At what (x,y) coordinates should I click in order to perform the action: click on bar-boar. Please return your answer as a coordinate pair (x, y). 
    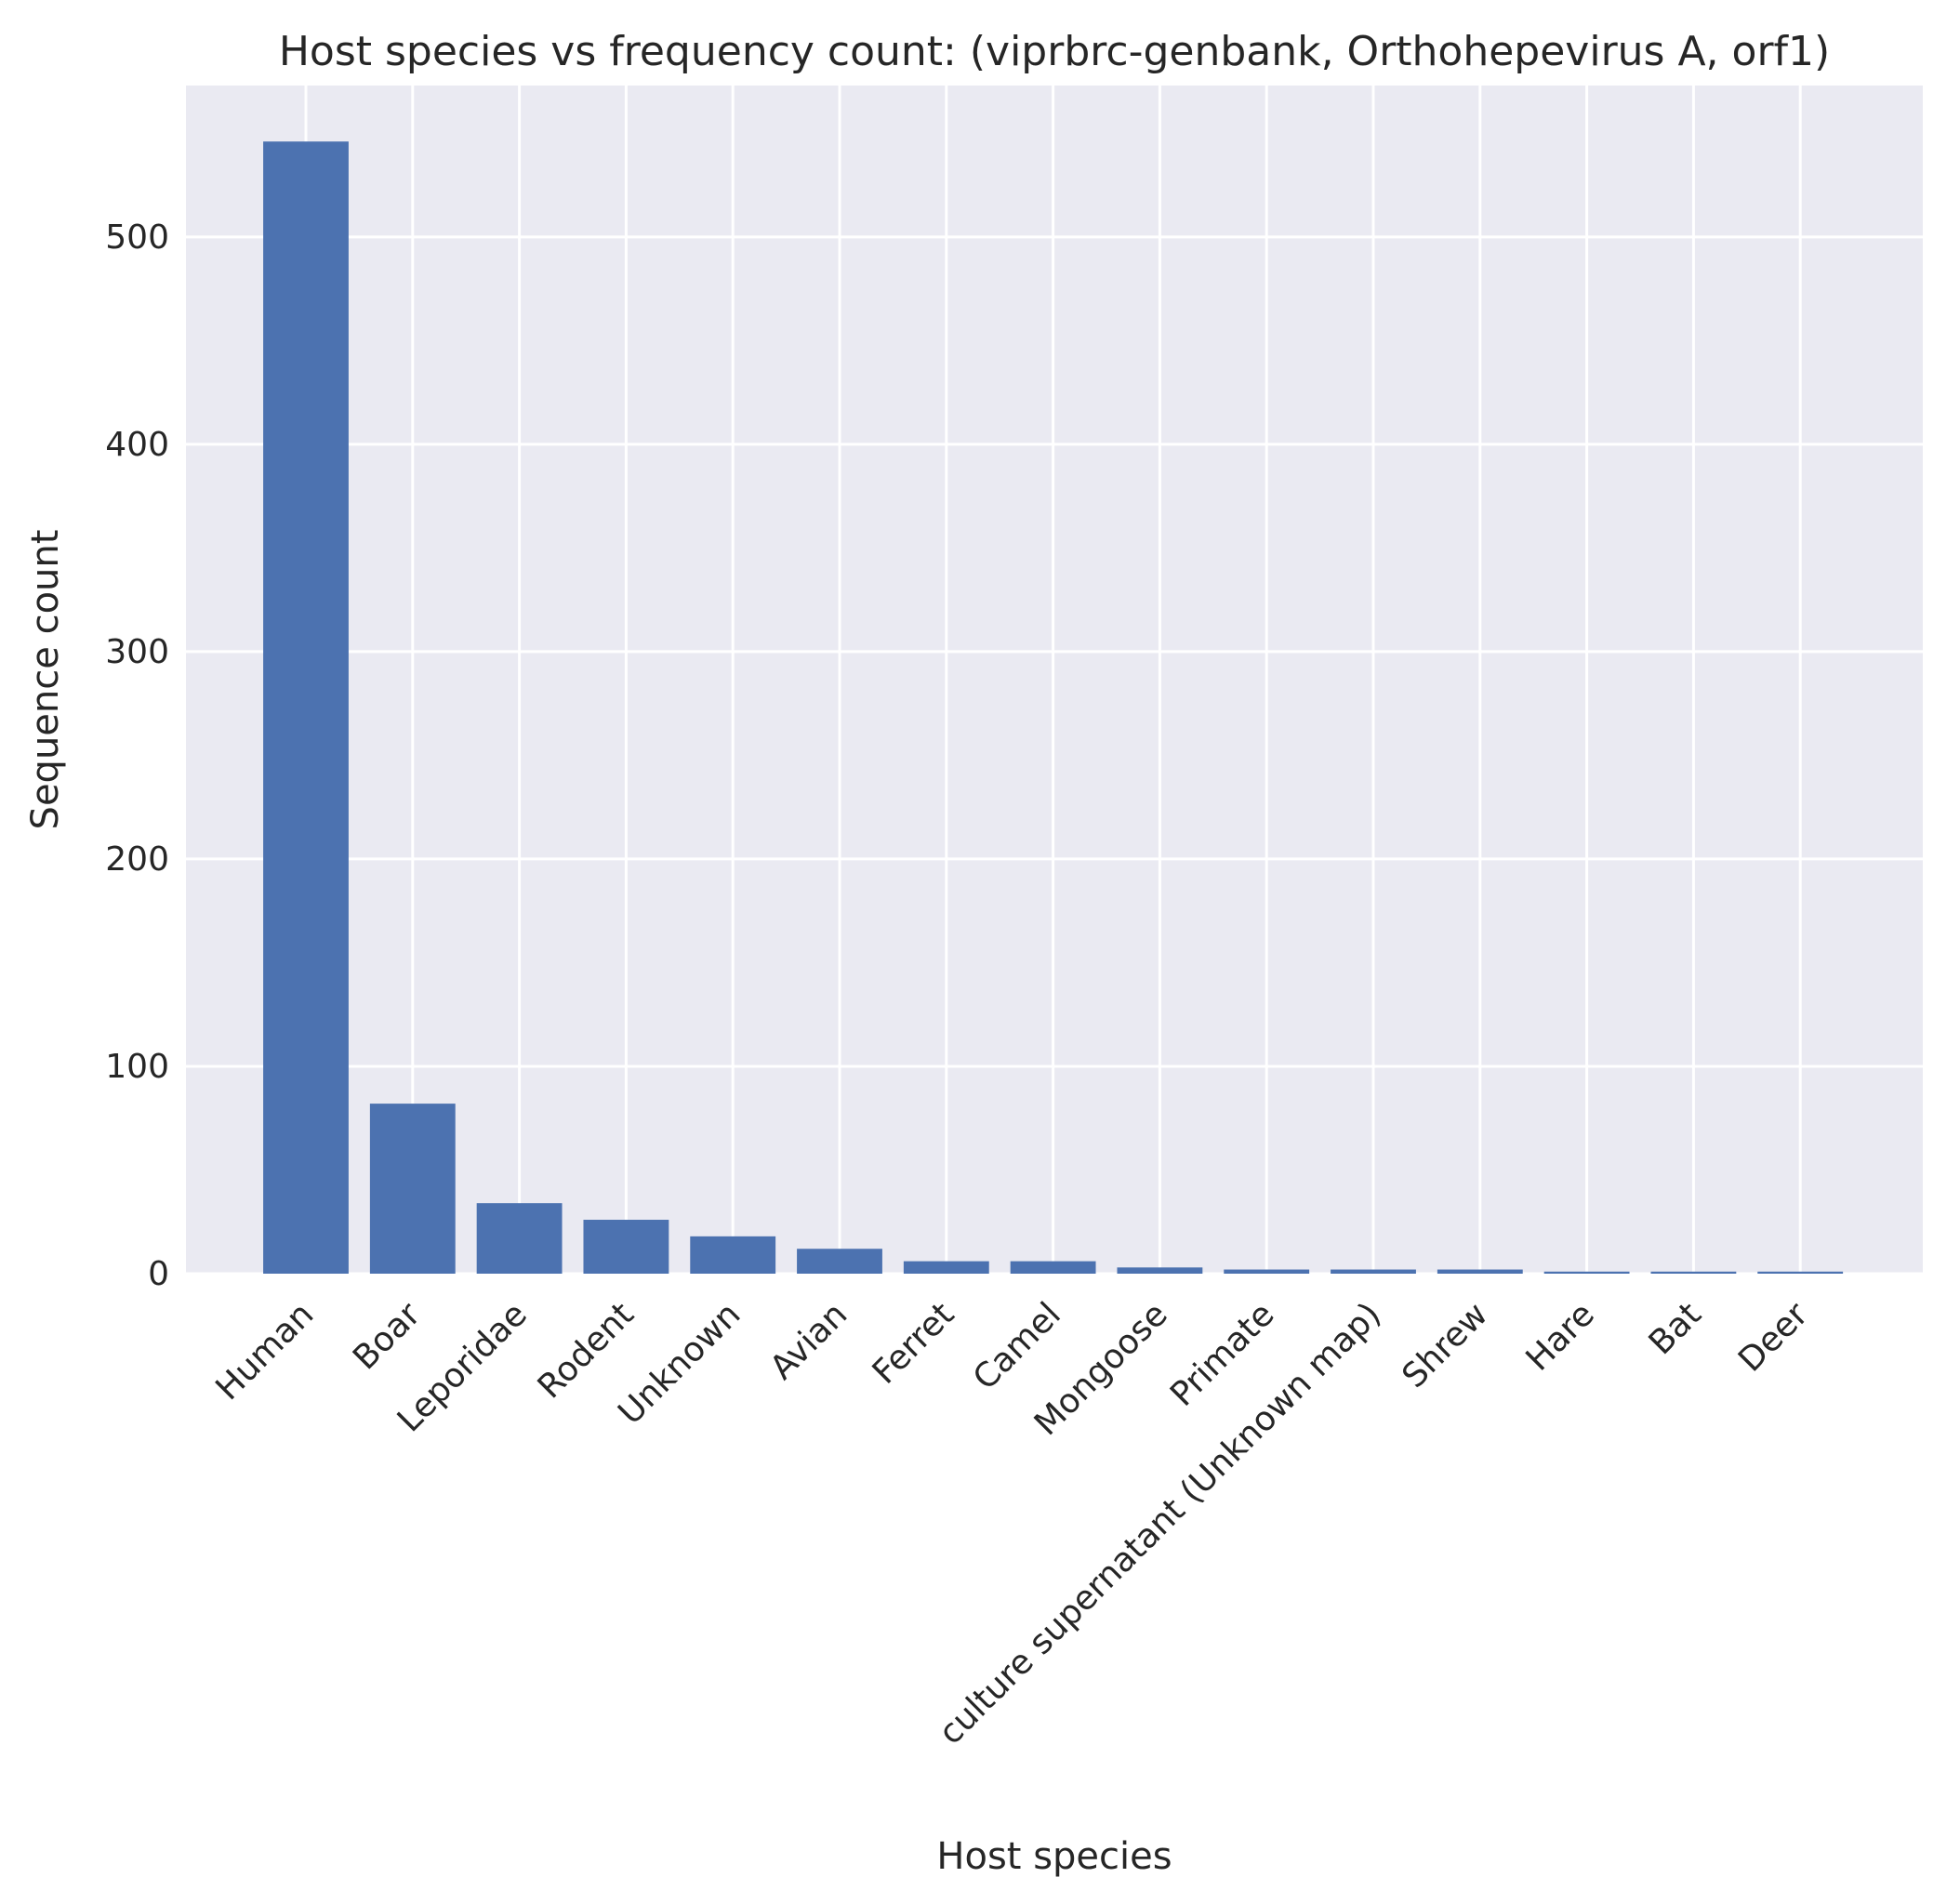
    Looking at the image, I should click on (413, 1189).